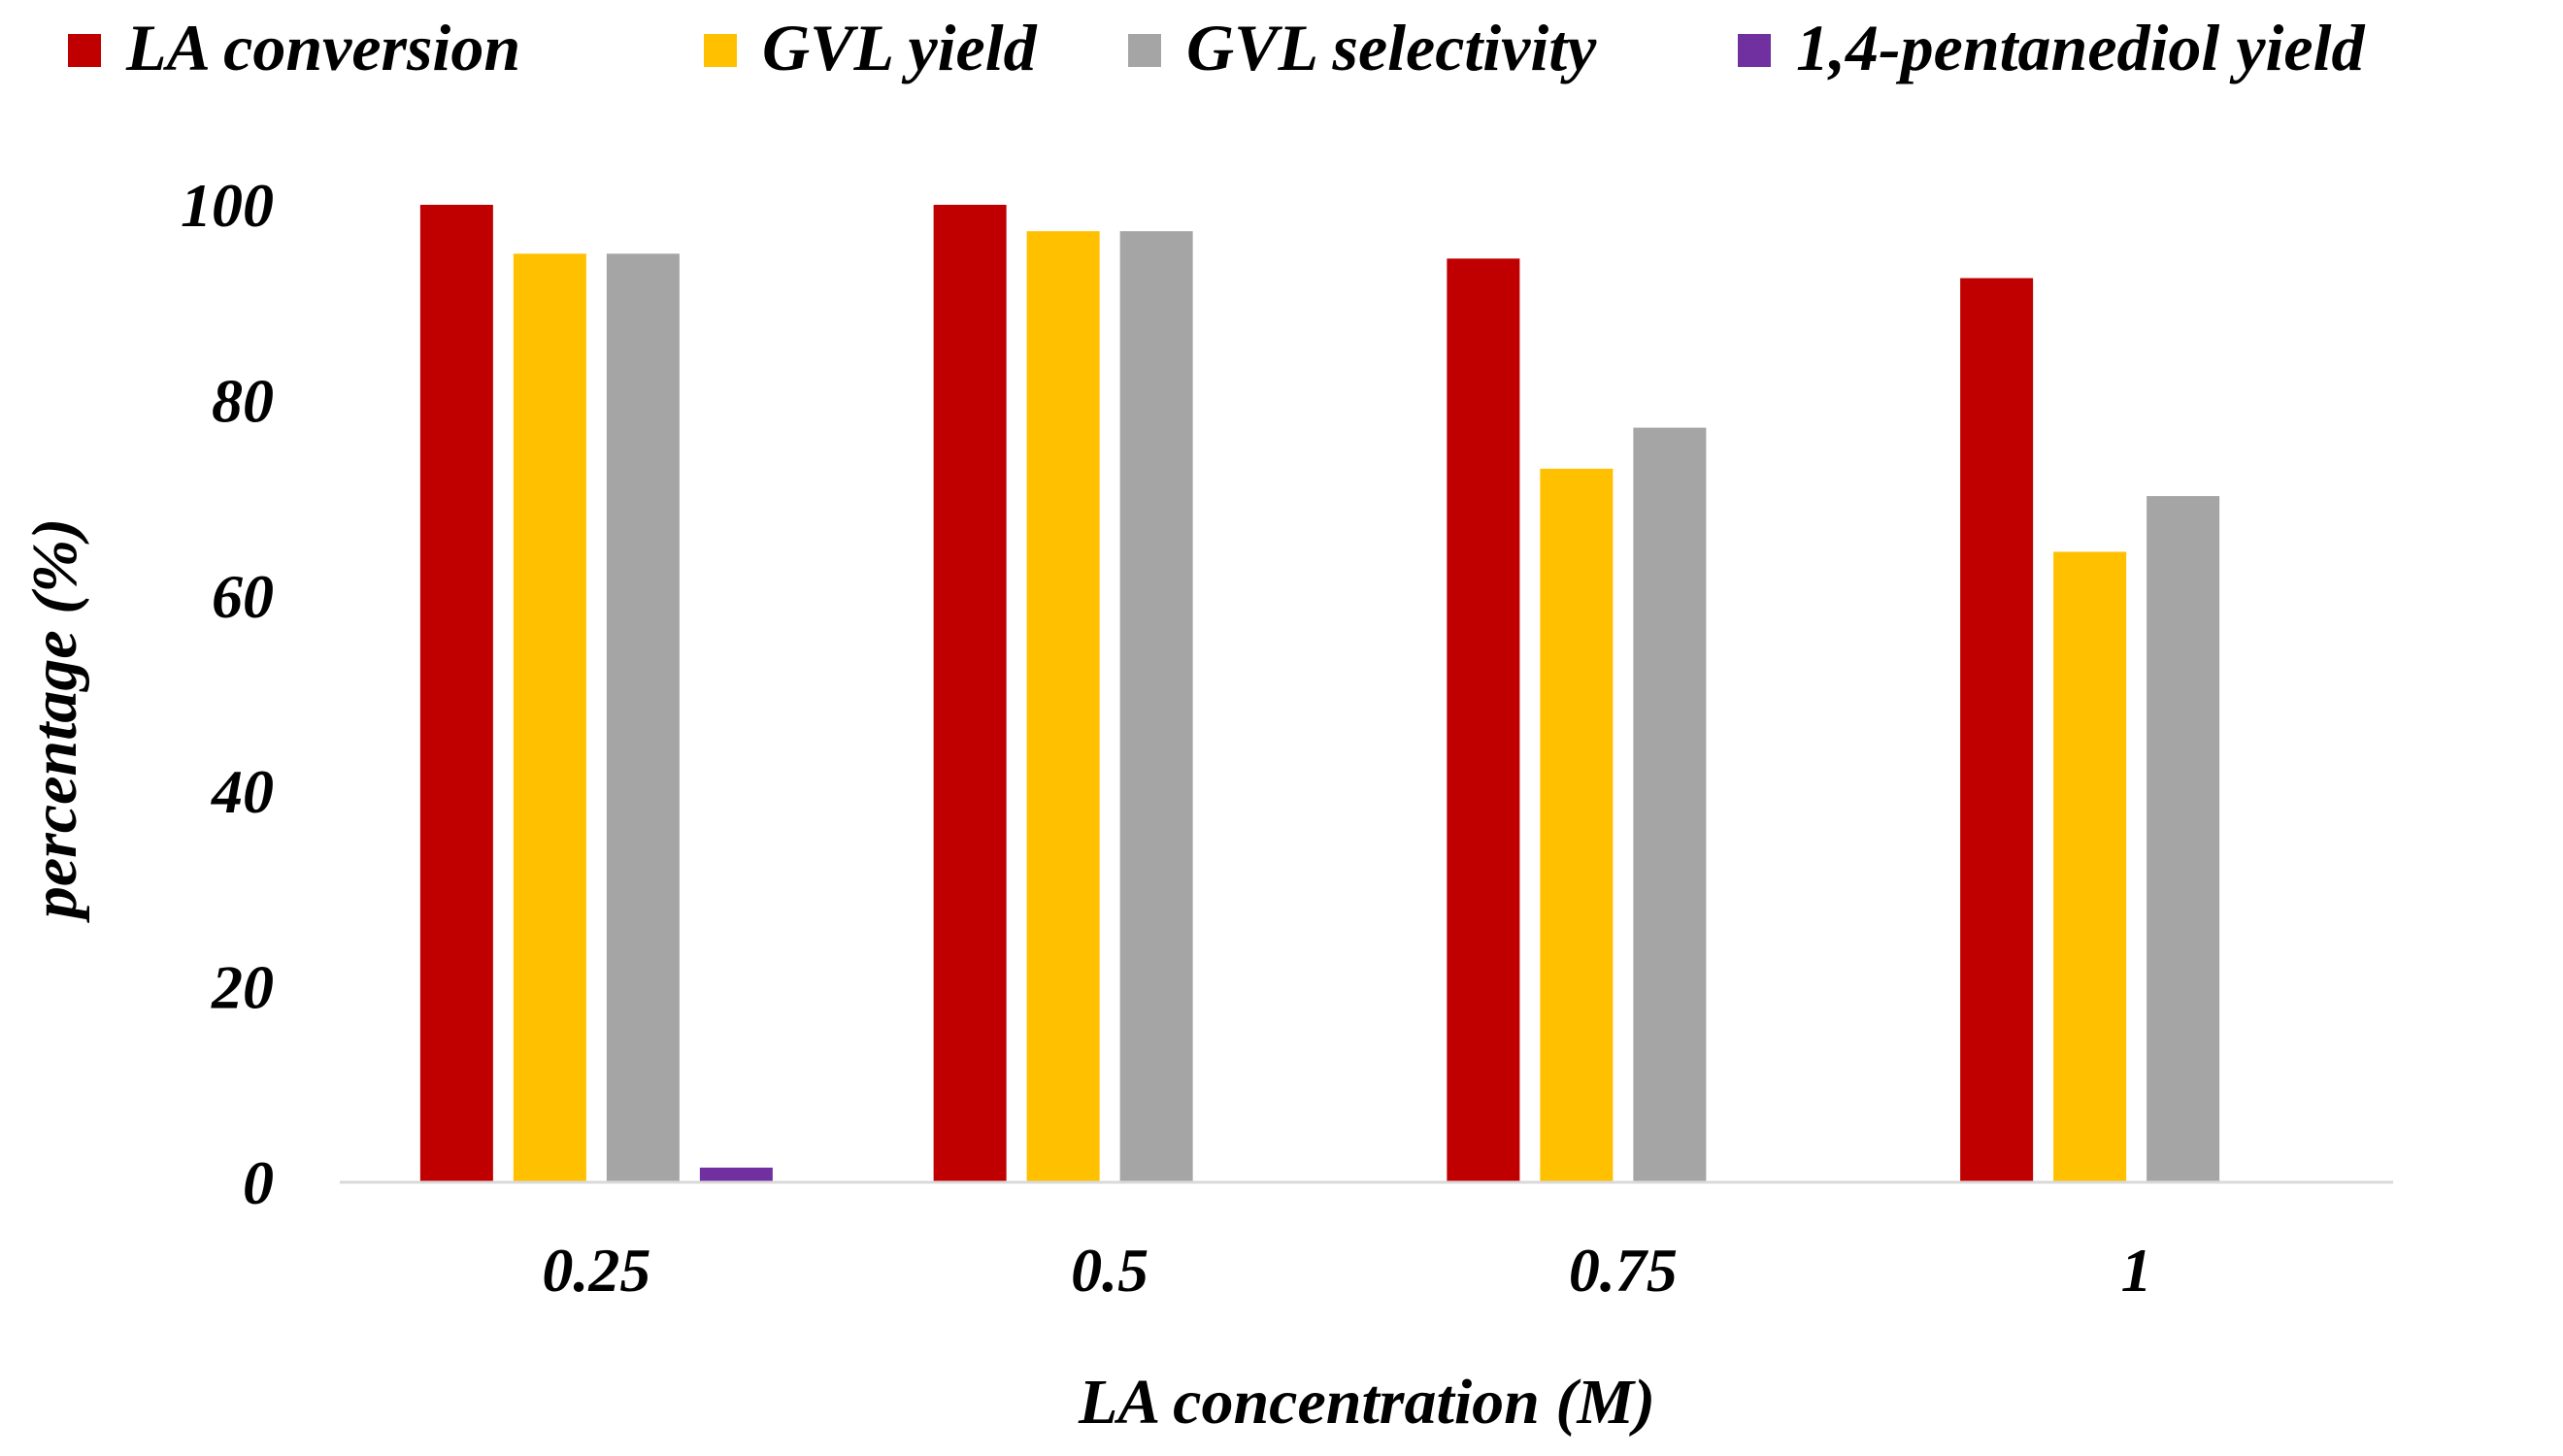  What do you see at coordinates (258, 1182) in the screenshot?
I see `y-tick-label: 0` at bounding box center [258, 1182].